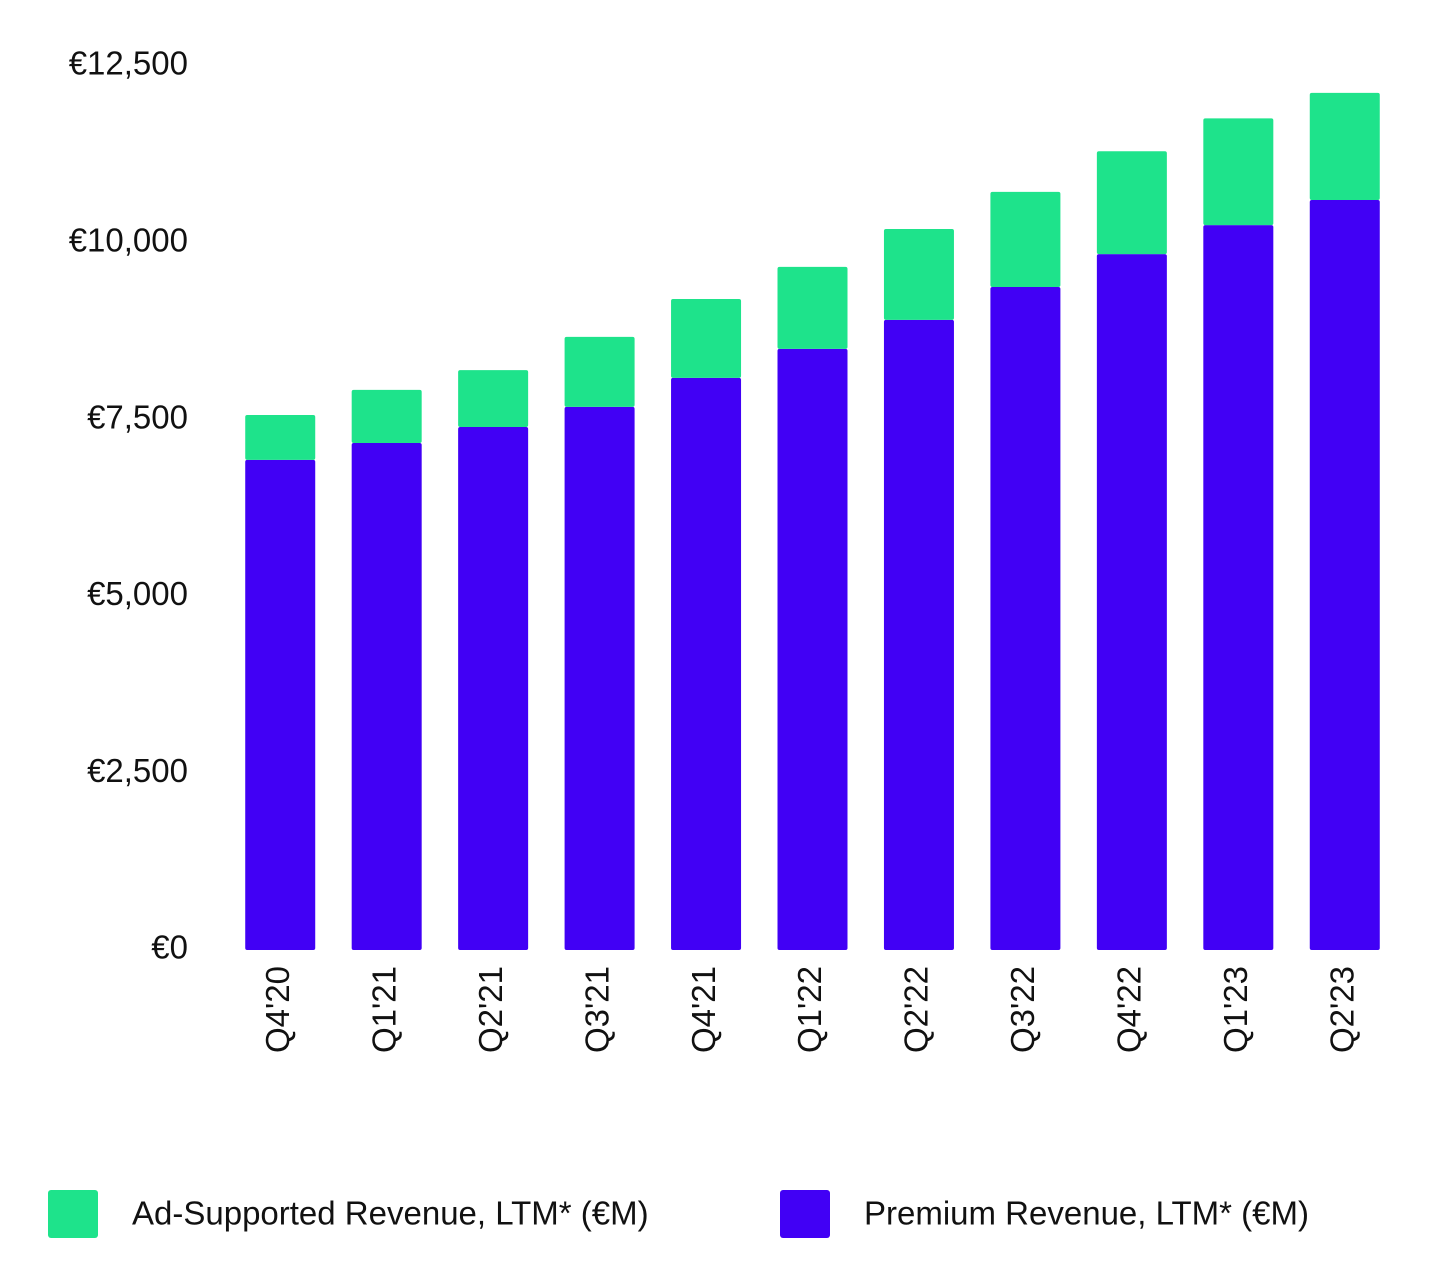 Image resolution: width=1454 pixels, height=1281 pixels. I want to click on x-tick-label: Q2'21, so click(490, 1009).